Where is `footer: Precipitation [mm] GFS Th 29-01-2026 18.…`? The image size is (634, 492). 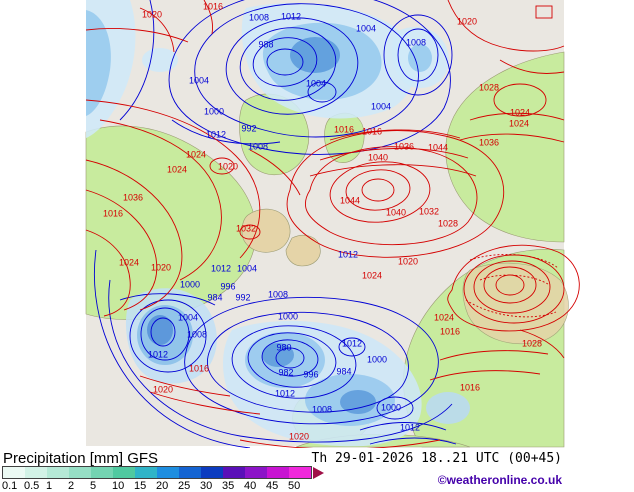
footer: Precipitation [mm] GFS Th 29-01-2026 18.… is located at coordinates (317, 470).